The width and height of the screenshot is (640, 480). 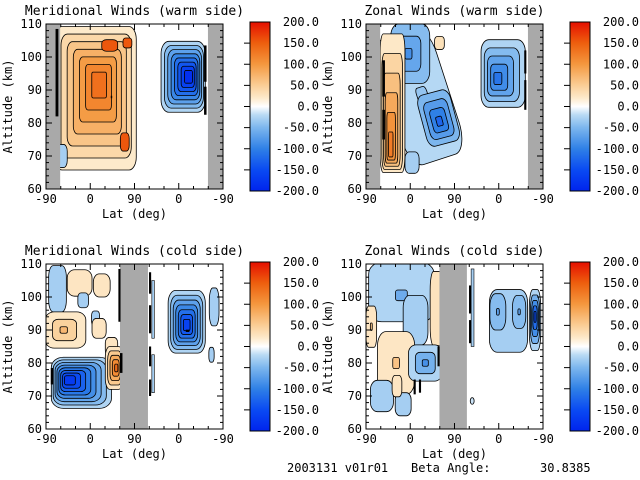 I want to click on panel-title: Meridional Winds (cold side), so click(x=134, y=251).